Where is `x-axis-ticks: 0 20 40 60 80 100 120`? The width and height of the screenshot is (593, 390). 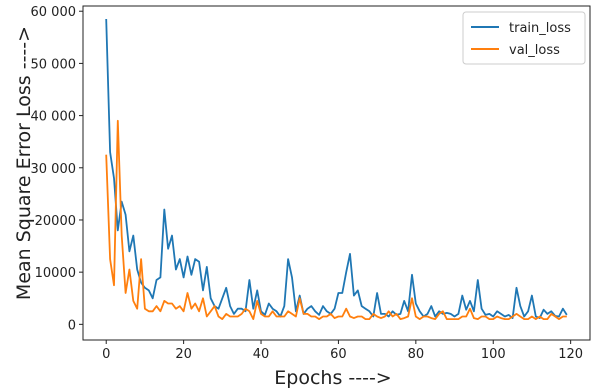 x-axis-ticks: 0 20 40 60 80 100 120 is located at coordinates (342, 351).